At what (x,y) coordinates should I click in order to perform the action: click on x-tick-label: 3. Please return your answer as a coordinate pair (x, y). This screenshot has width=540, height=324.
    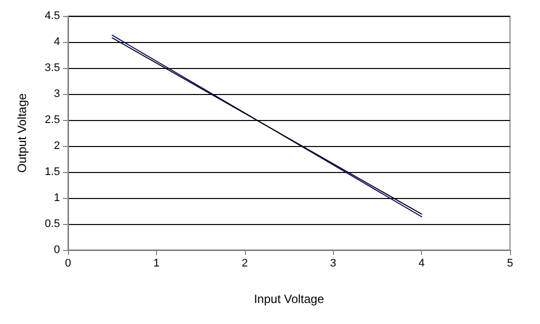
    Looking at the image, I should click on (333, 264).